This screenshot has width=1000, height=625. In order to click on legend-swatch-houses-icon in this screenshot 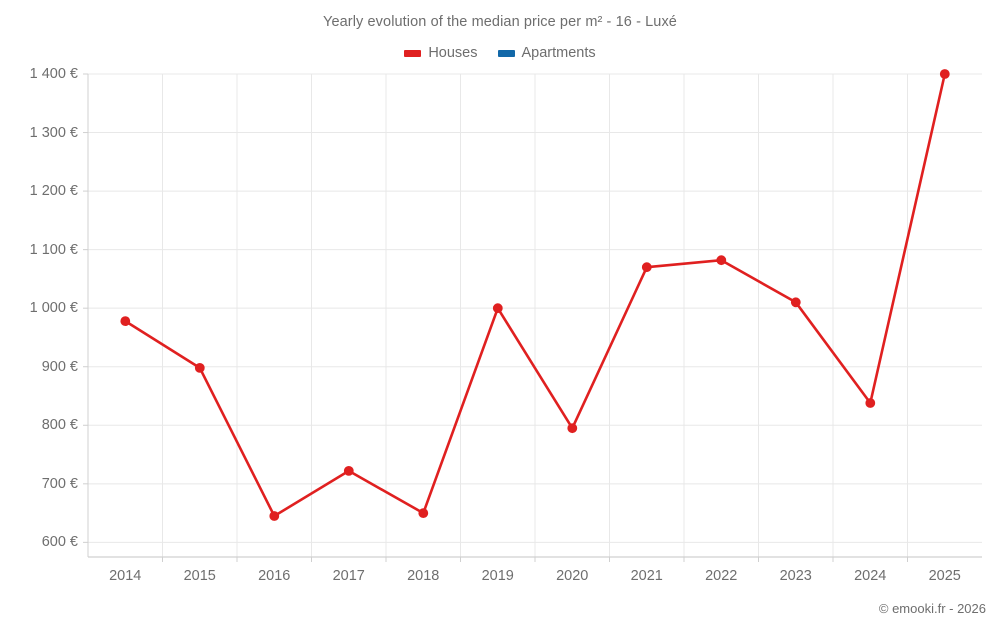, I will do `click(413, 53)`.